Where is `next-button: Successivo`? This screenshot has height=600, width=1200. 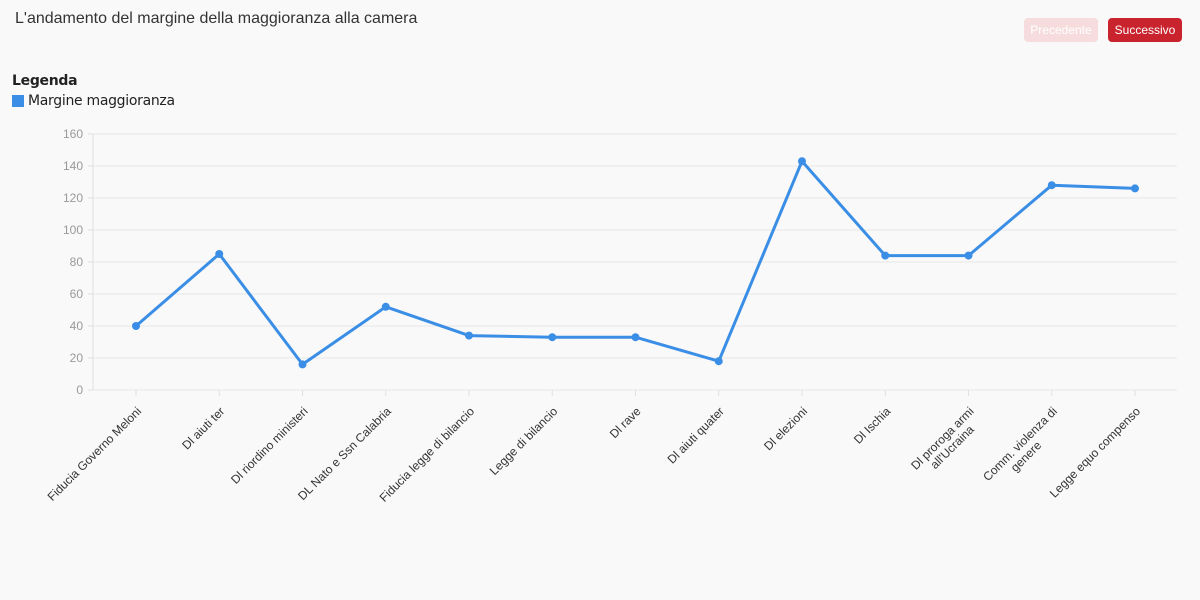 next-button: Successivo is located at coordinates (1145, 30).